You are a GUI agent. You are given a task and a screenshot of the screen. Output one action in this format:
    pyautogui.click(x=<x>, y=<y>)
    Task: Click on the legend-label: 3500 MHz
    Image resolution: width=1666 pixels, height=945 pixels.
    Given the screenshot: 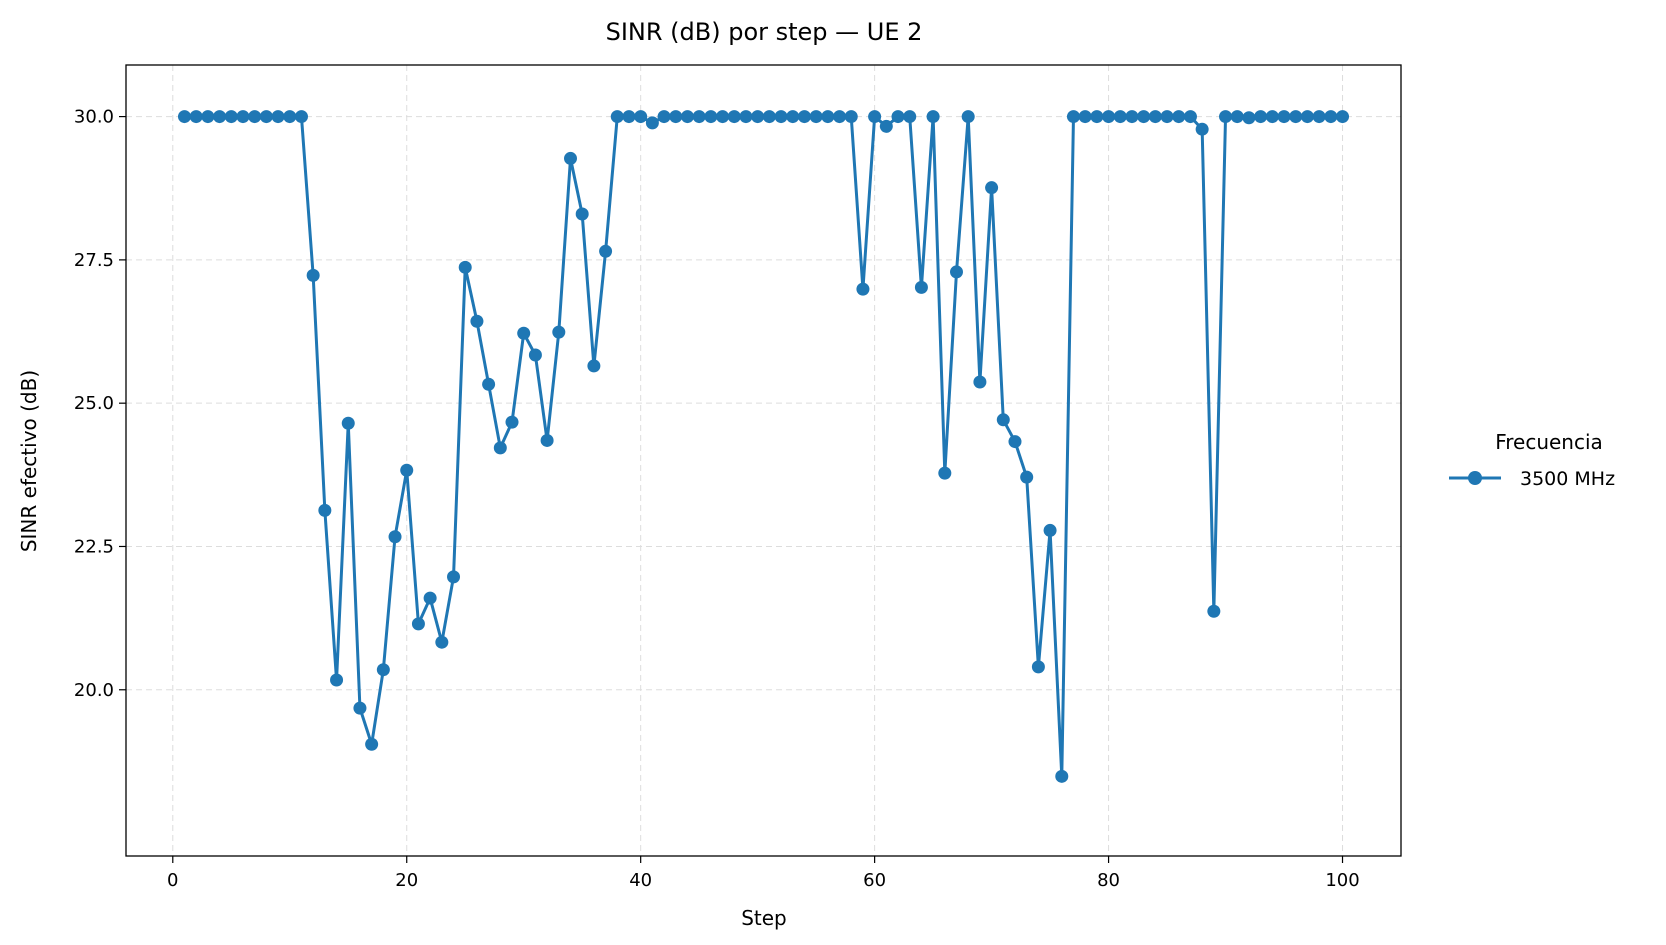 What is the action you would take?
    pyautogui.click(x=1567, y=479)
    